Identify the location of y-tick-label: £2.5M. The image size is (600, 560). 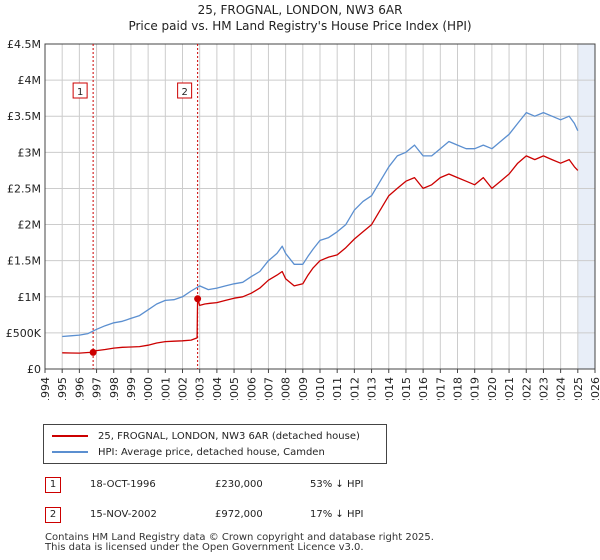
(24, 188).